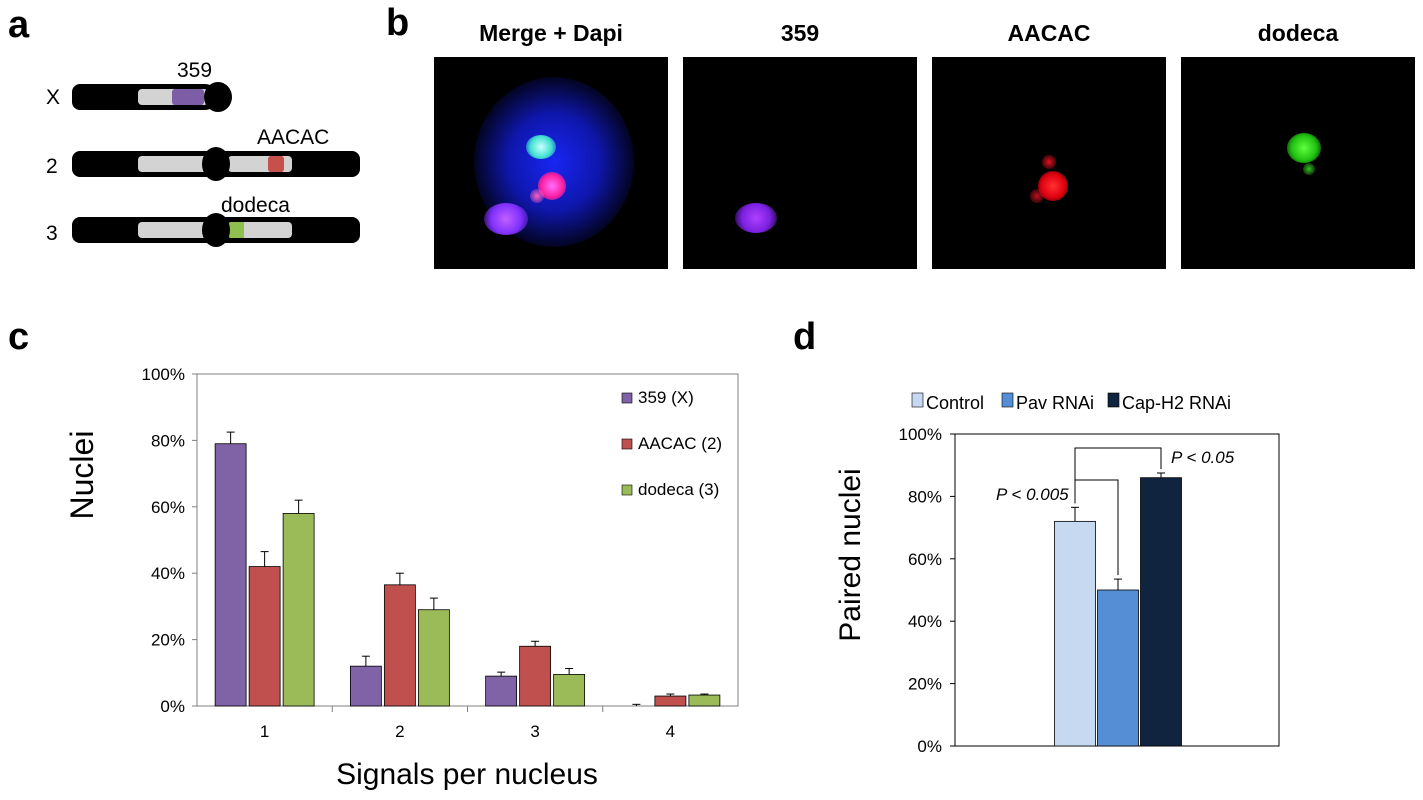  Describe the element at coordinates (929, 746) in the screenshot. I see `chart-d-ytick-label: 0%` at that location.